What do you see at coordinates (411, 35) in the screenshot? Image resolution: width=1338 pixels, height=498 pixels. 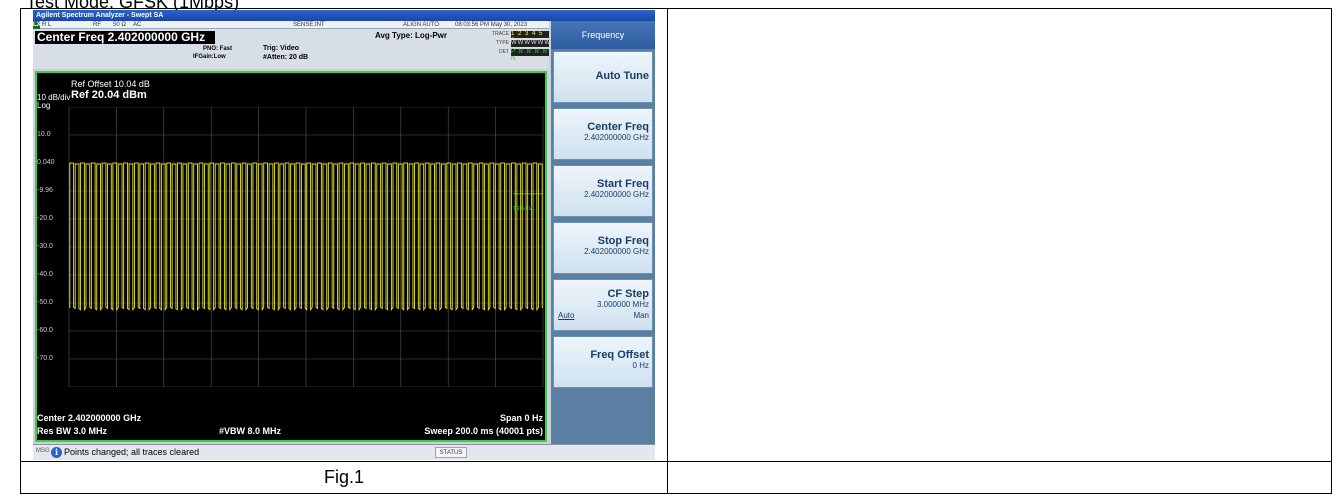 I see `avg-type-label: Avg Type: Log-Pwr` at bounding box center [411, 35].